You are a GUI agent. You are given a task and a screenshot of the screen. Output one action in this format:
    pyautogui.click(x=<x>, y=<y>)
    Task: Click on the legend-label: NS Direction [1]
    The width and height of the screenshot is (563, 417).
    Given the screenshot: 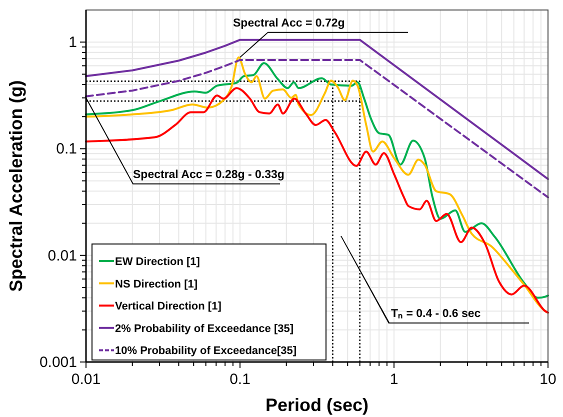 What is the action you would take?
    pyautogui.click(x=156, y=284)
    